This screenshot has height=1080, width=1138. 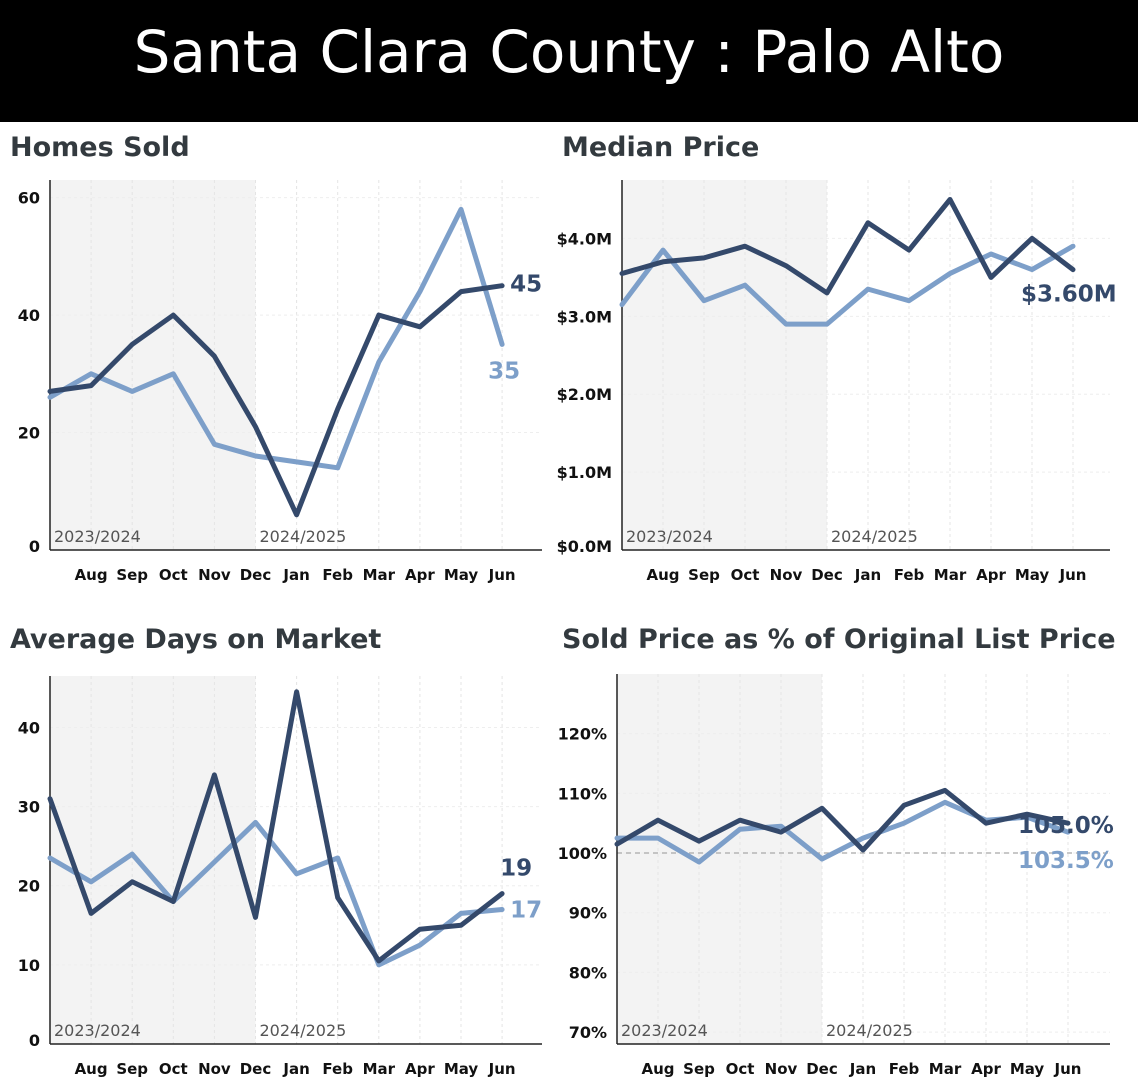 I want to click on y-tick-label: 90%, so click(x=588, y=913).